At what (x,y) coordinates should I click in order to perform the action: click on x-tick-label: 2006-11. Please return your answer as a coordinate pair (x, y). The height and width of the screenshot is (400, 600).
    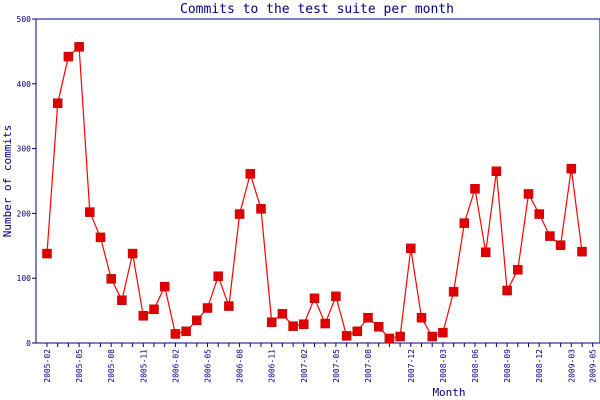
    Looking at the image, I should click on (272, 366).